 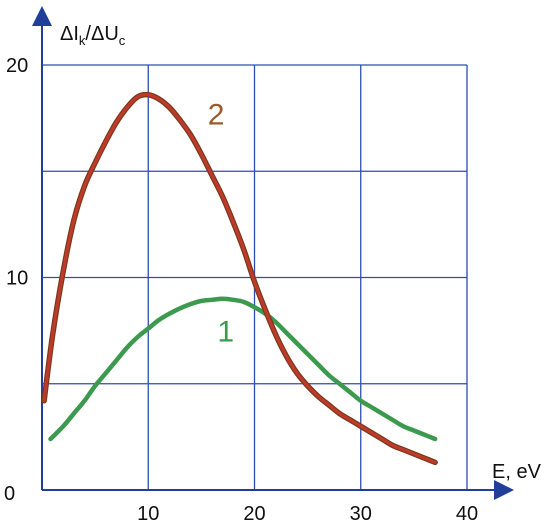 What do you see at coordinates (467, 514) in the screenshot?
I see `x-tick-label-40: 40` at bounding box center [467, 514].